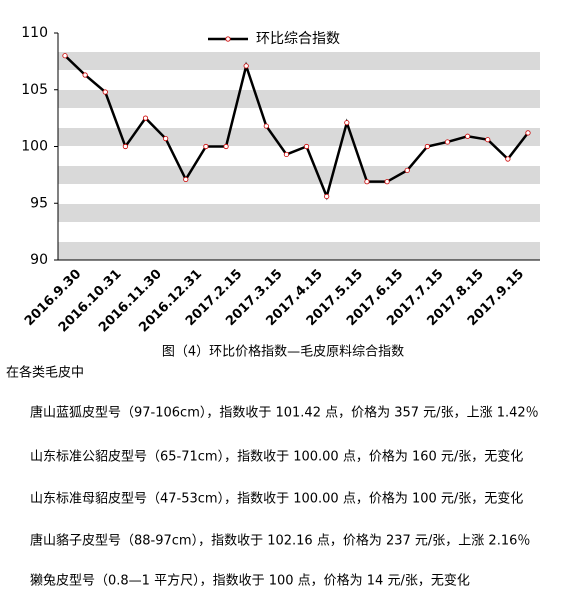 The width and height of the screenshot is (563, 599). Describe the element at coordinates (228, 39) in the screenshot. I see `legend-marker` at that location.